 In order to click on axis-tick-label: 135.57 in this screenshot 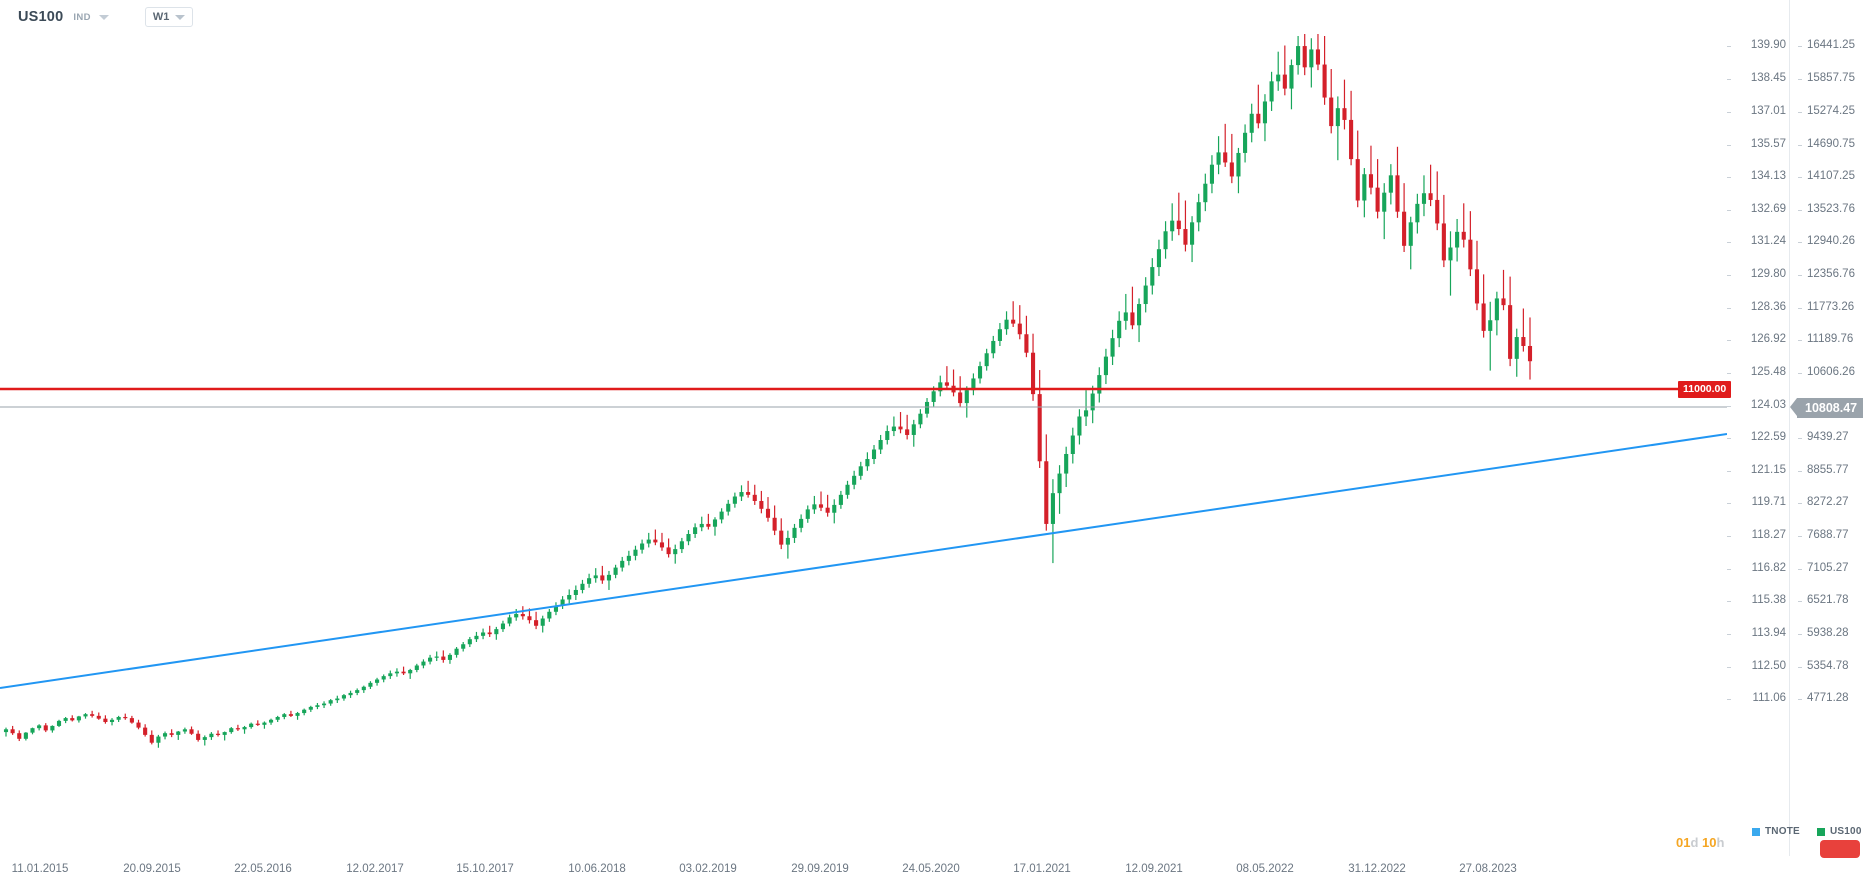, I will do `click(1768, 144)`.